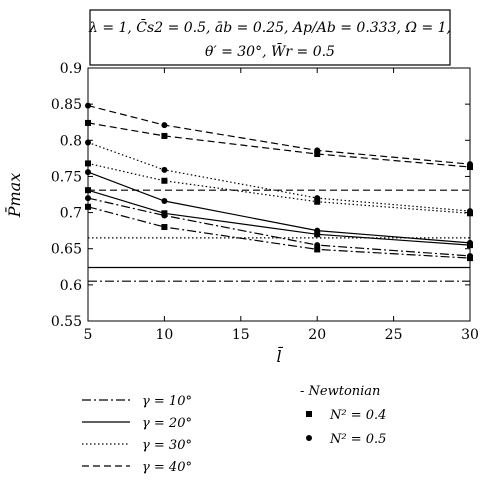 This screenshot has width=496, height=500. Describe the element at coordinates (357, 439) in the screenshot. I see `legend-marker-label: N² = 0.5` at that location.